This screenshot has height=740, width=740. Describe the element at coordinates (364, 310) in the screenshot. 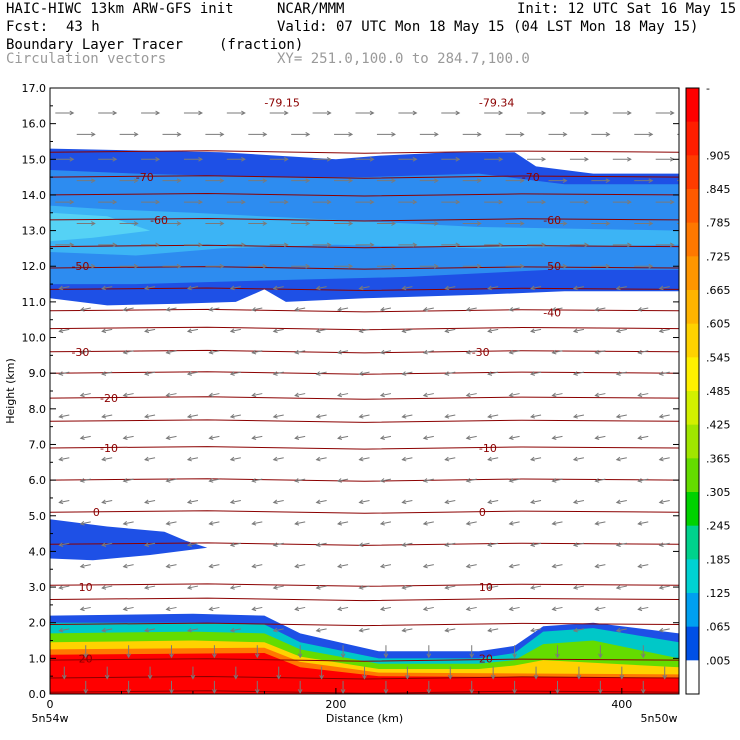

I see `contour-line` at that location.